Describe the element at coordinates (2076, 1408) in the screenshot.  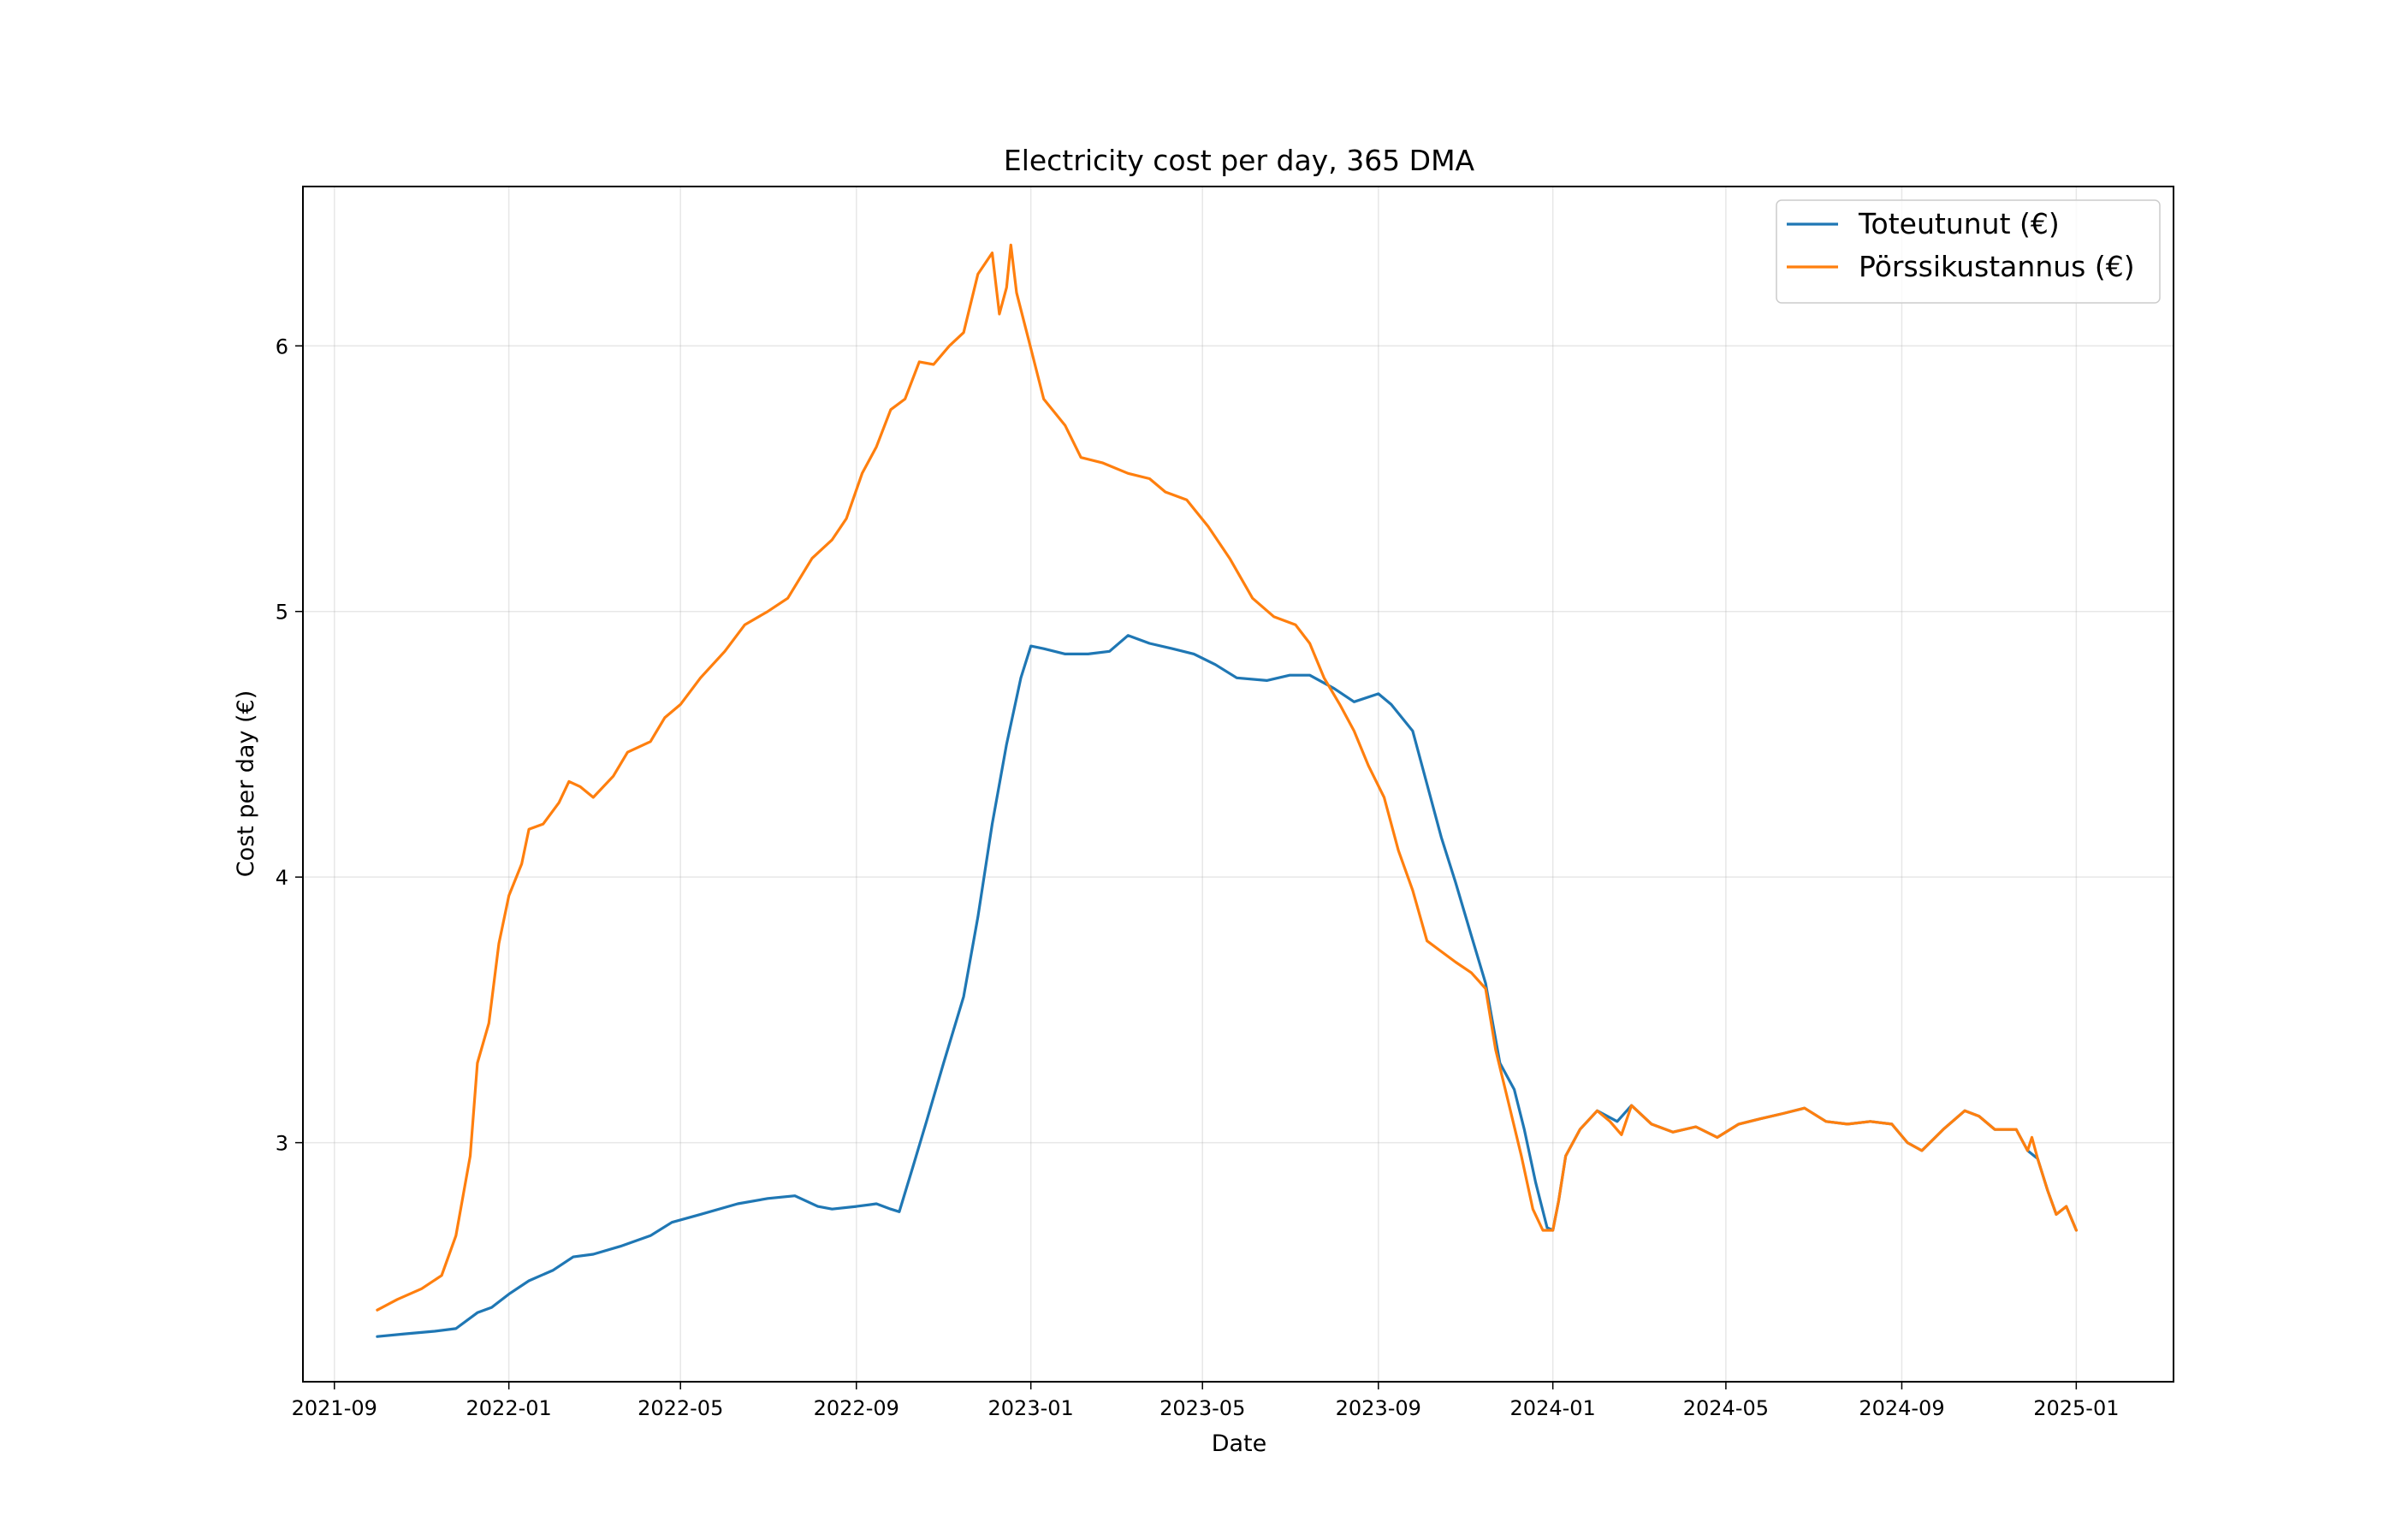
I see `x-tick-label: 2025-01` at that location.